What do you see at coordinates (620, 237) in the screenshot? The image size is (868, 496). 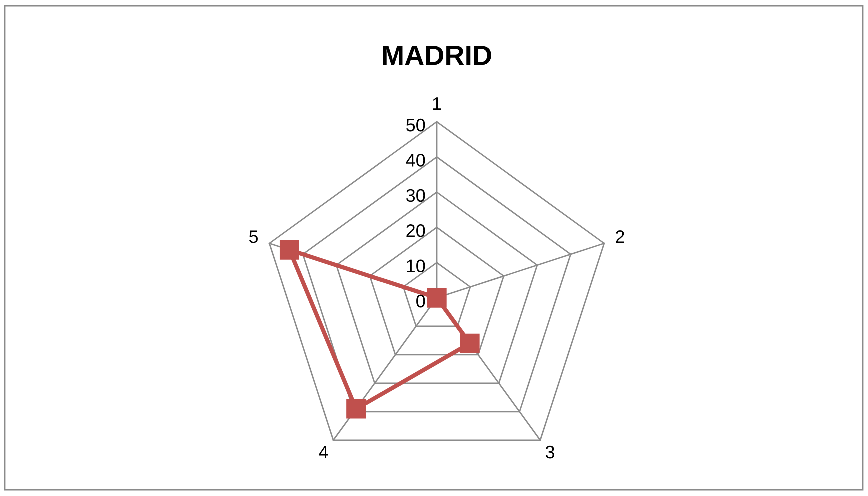 I see `spoke-label: 2` at bounding box center [620, 237].